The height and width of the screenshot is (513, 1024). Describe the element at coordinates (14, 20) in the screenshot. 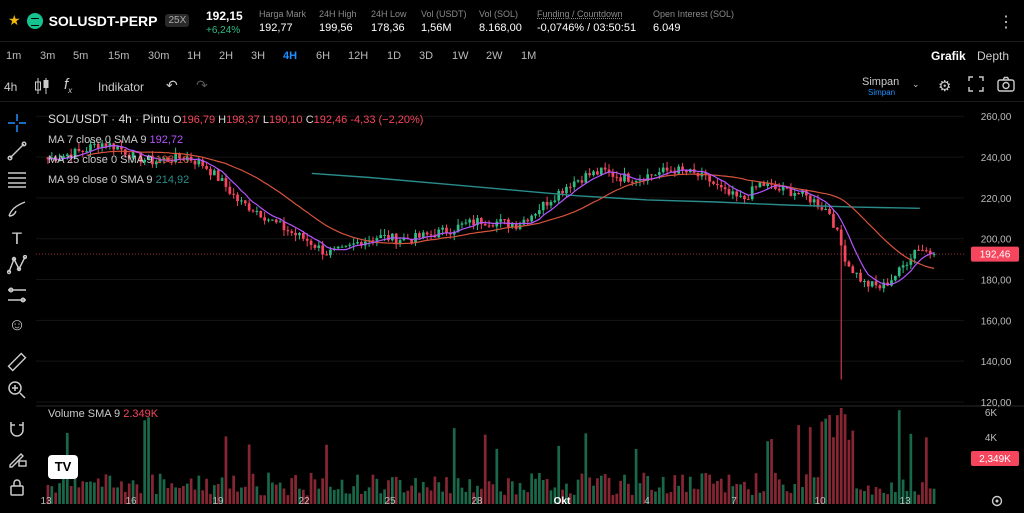

I see `favorite-star-icon: ★` at that location.